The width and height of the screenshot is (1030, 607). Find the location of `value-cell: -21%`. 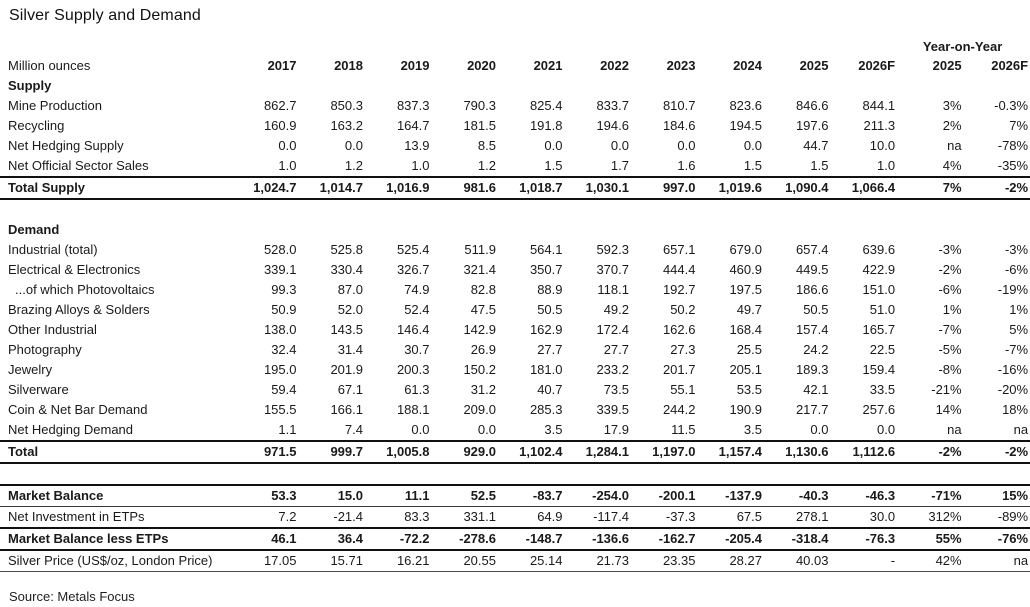

value-cell: -21% is located at coordinates (946, 389).